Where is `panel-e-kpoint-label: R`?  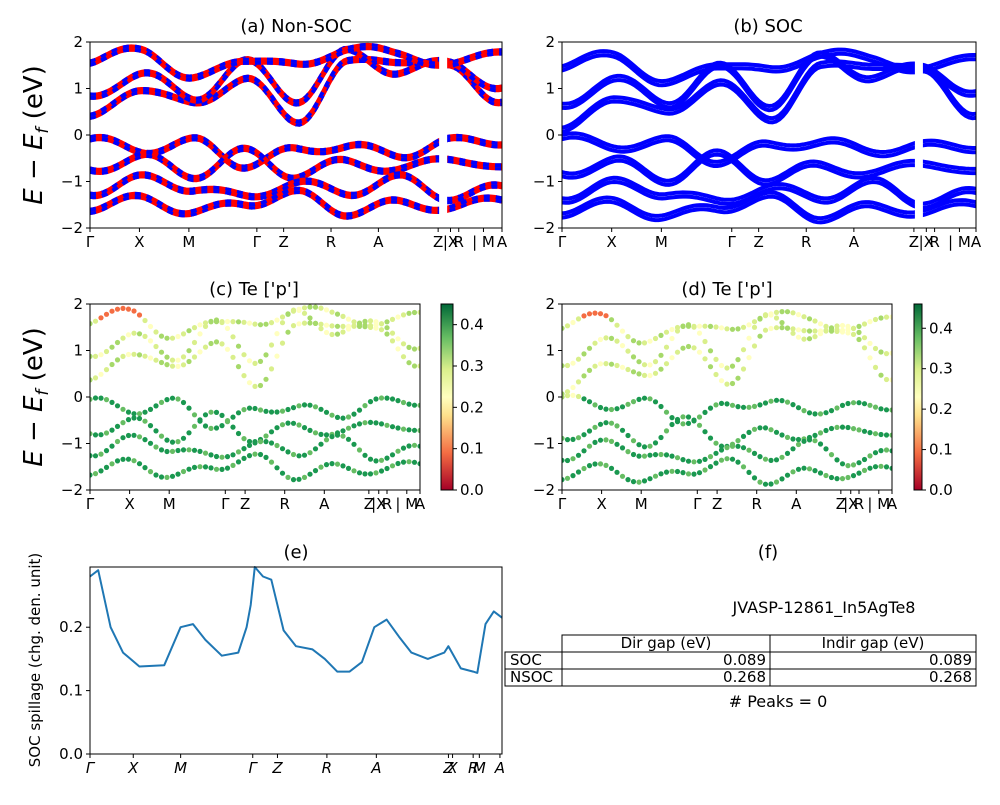 panel-e-kpoint-label: R is located at coordinates (473, 768).